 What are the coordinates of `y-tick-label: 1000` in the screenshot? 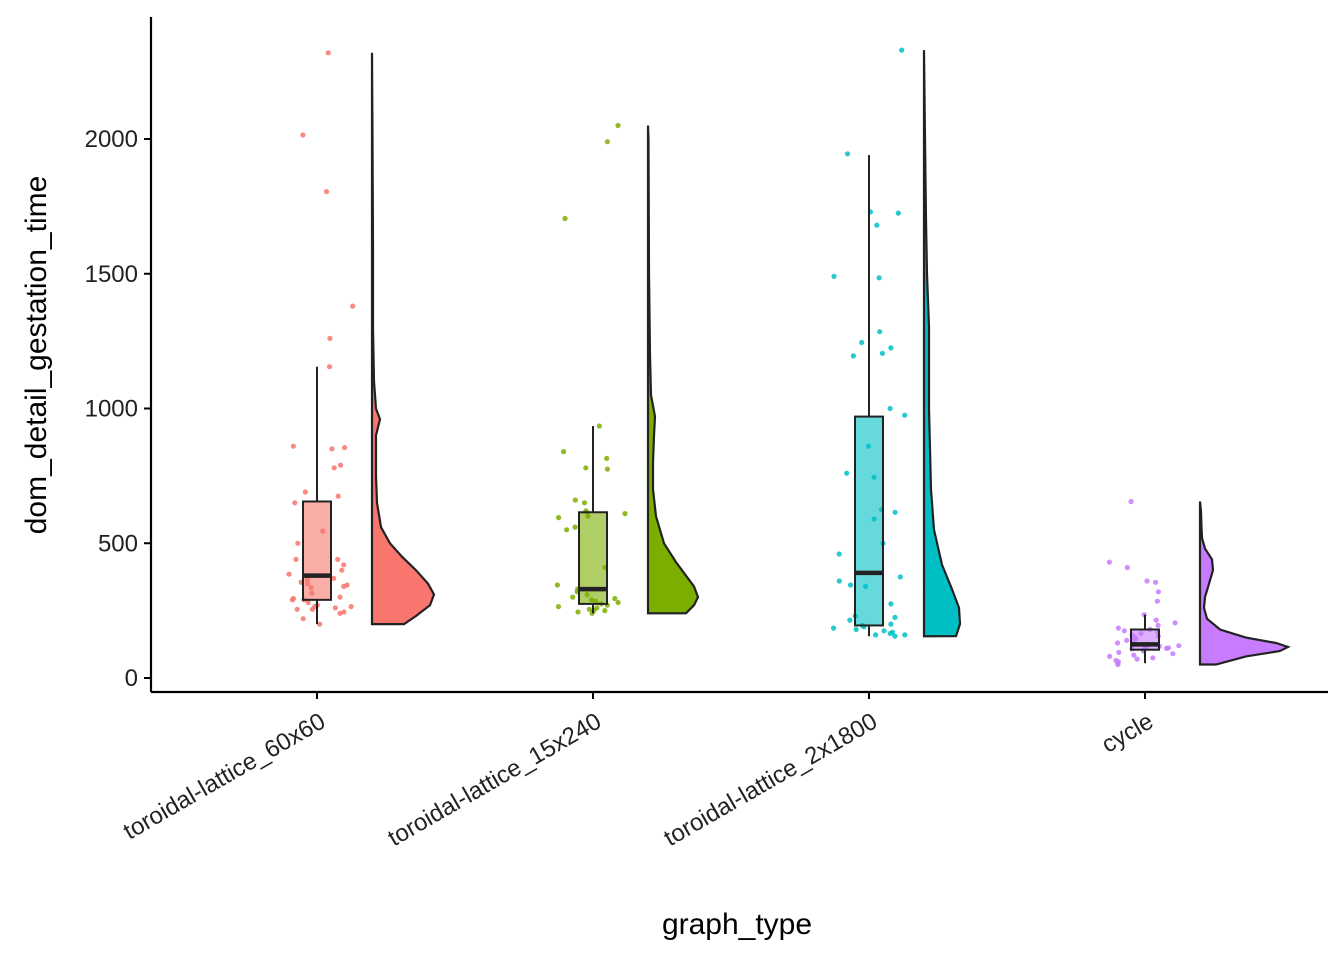 It's located at (111, 409).